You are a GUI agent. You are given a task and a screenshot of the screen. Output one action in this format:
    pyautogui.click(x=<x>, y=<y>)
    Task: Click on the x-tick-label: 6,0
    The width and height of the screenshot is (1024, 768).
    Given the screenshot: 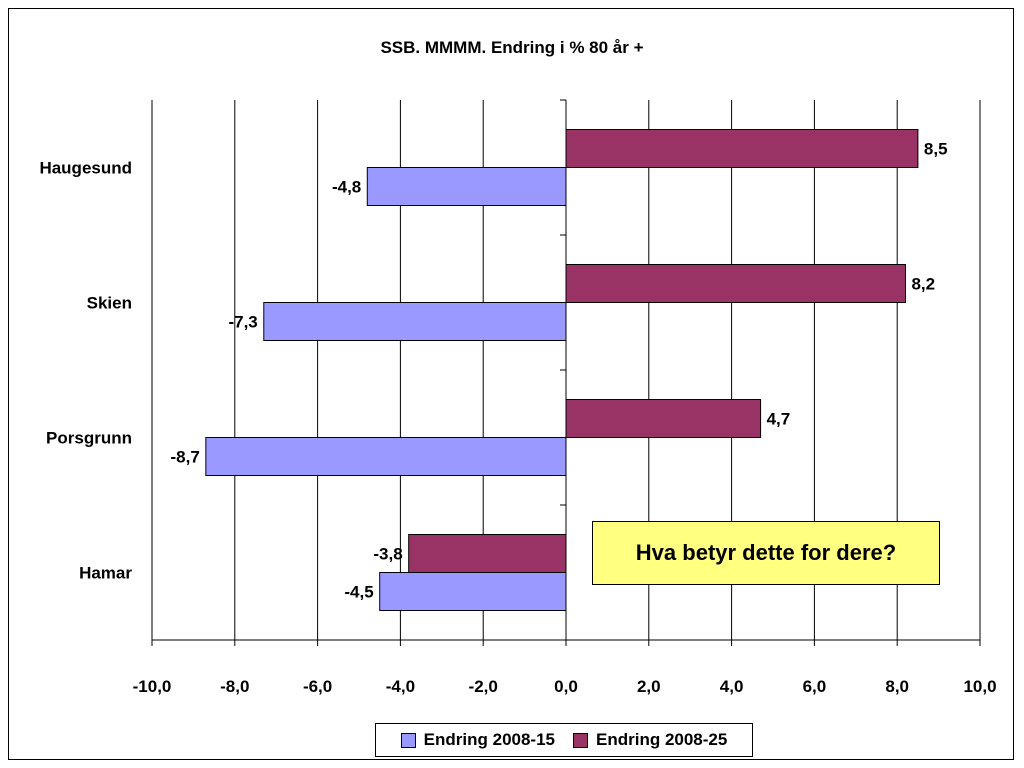 What is the action you would take?
    pyautogui.click(x=815, y=686)
    